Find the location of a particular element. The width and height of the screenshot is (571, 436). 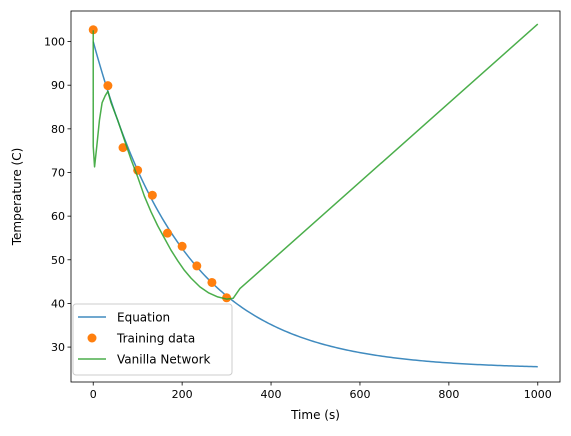

x-axis-label: Time (s) is located at coordinates (315, 415).